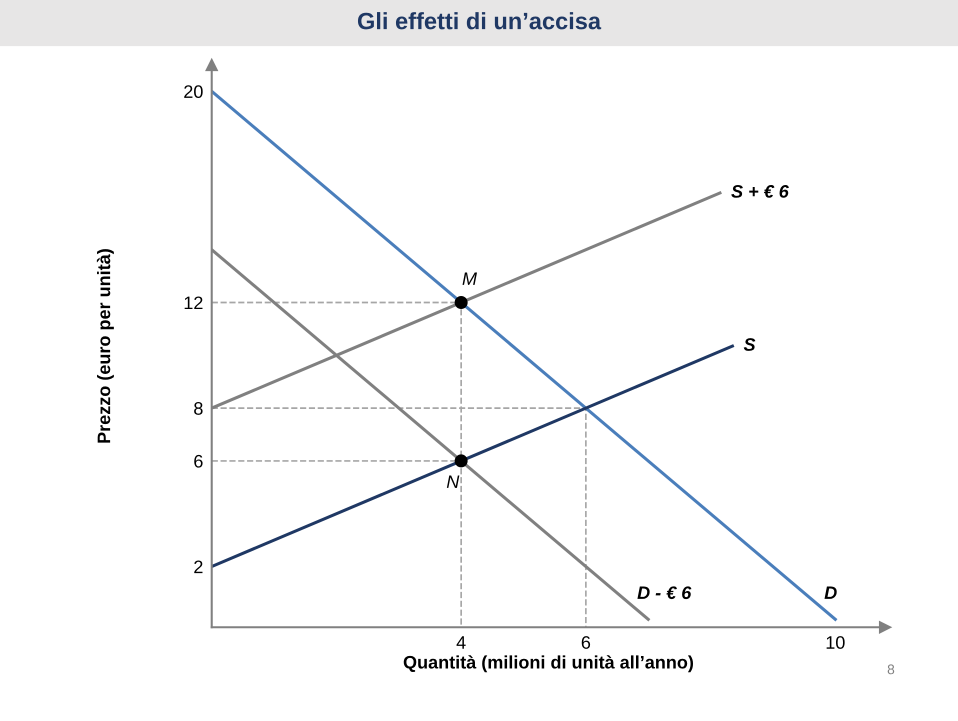 The height and width of the screenshot is (721, 958). Describe the element at coordinates (105, 346) in the screenshot. I see `y-axis-title: Prezzo (euro per unità)` at that location.